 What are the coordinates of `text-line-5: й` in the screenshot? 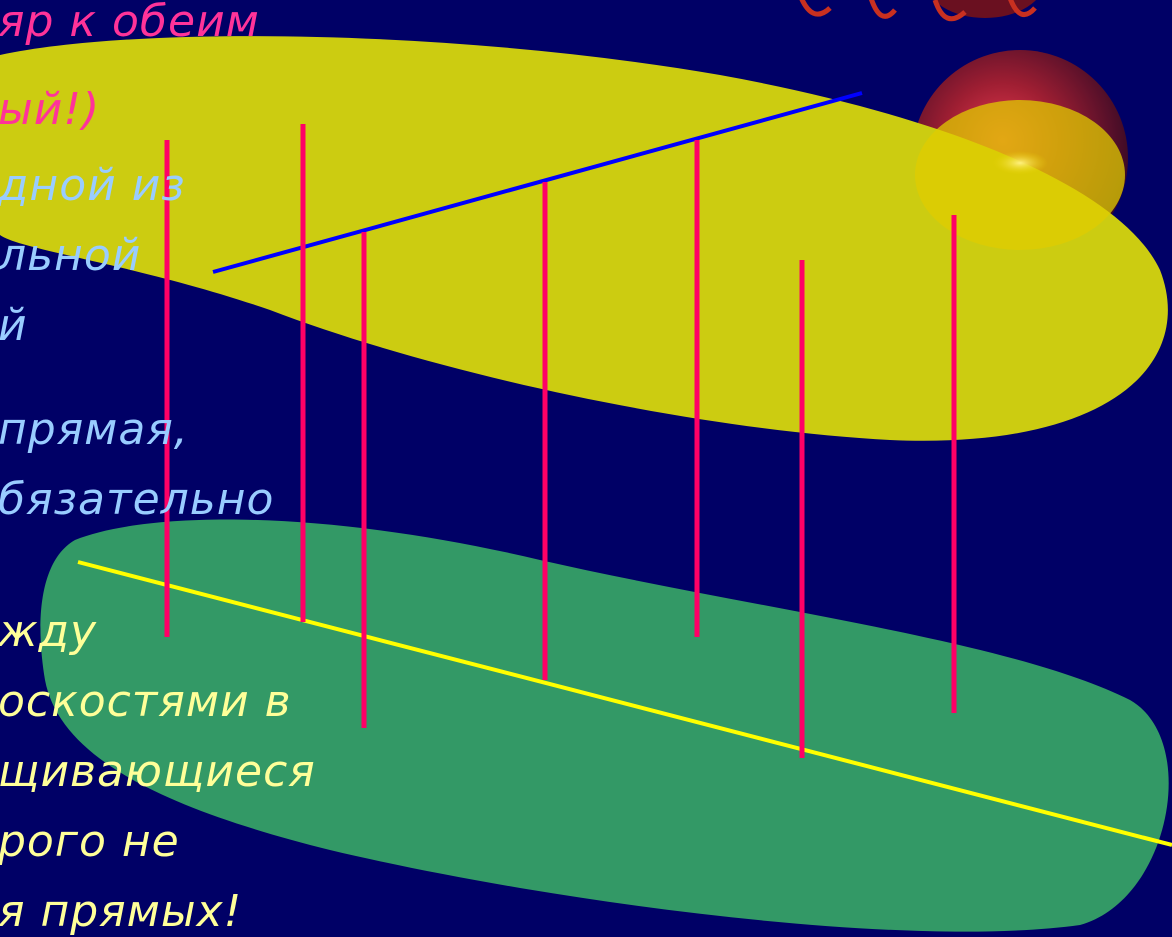 It's located at (14, 325).